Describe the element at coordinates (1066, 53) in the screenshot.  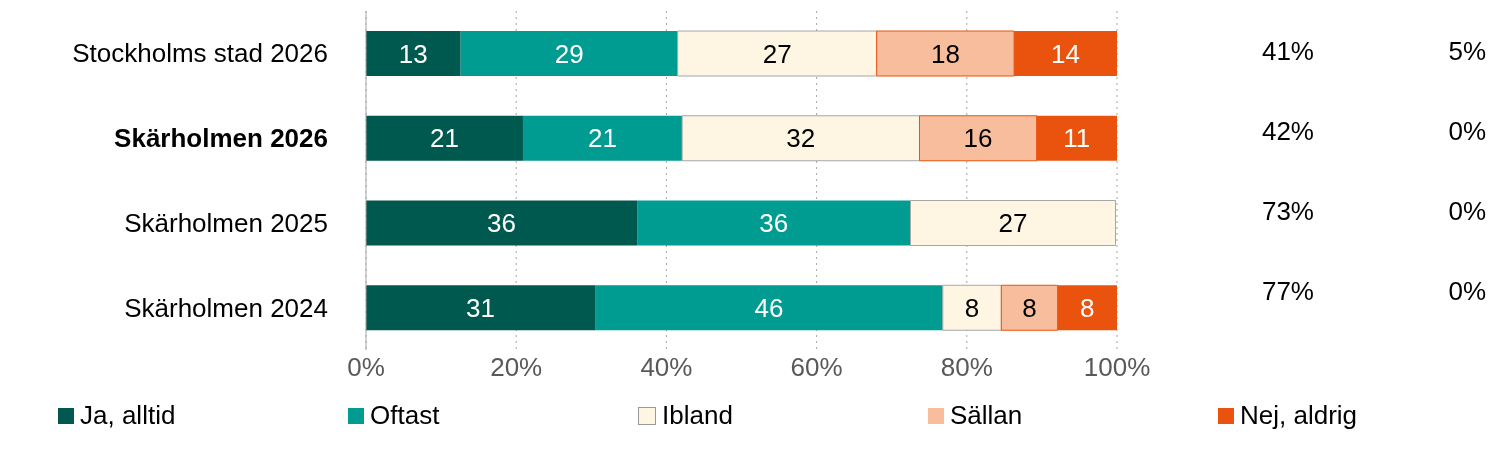
I see `data-label: 14` at that location.